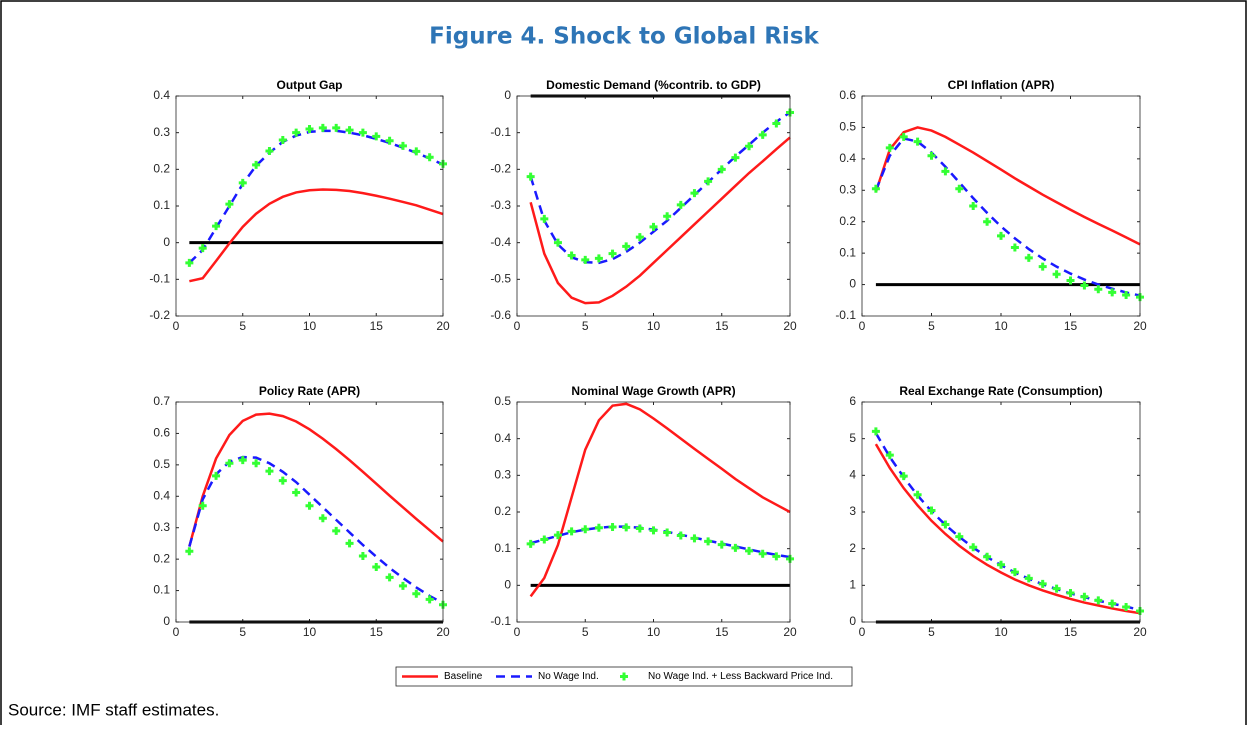  I want to click on y-tick-label: 3, so click(852, 511).